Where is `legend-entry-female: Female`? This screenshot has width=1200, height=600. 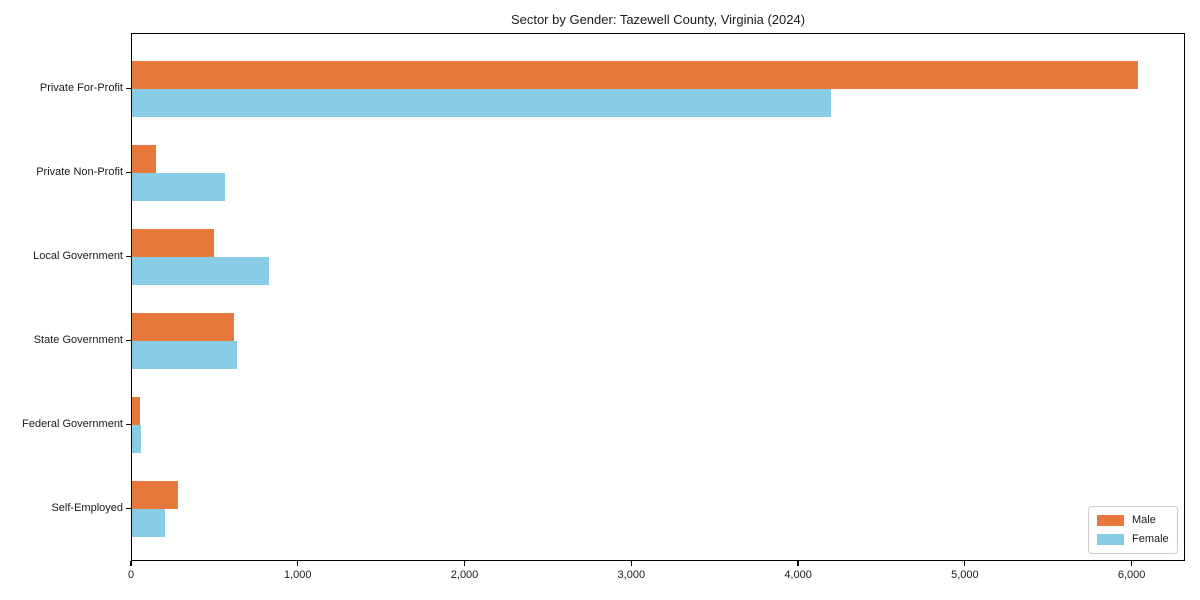 legend-entry-female: Female is located at coordinates (1133, 539).